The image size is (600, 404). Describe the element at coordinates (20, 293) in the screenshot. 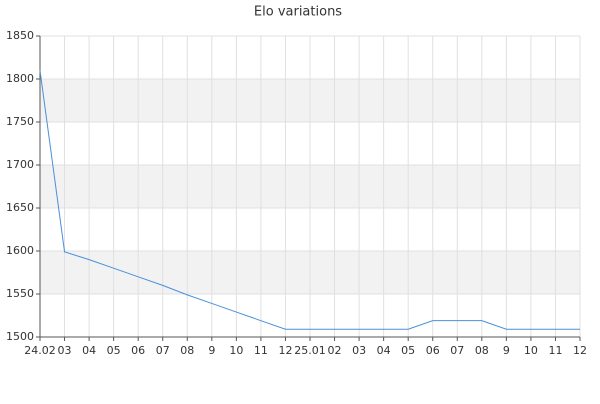

I see `y-tick-label: 1550` at that location.